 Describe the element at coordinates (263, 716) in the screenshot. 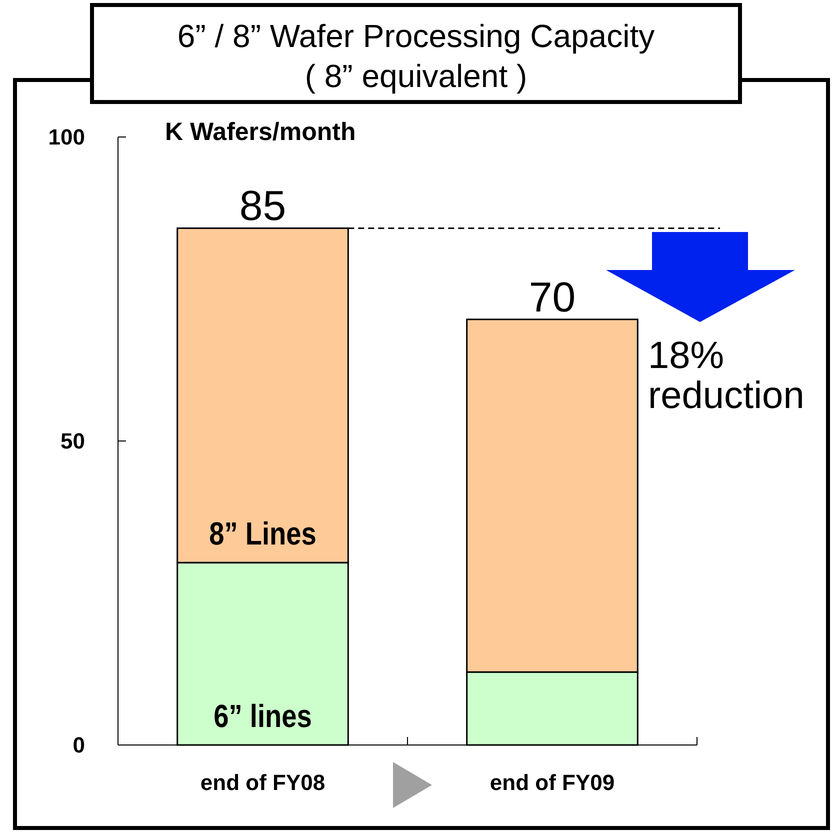

I see `series-label: 6” lines` at that location.